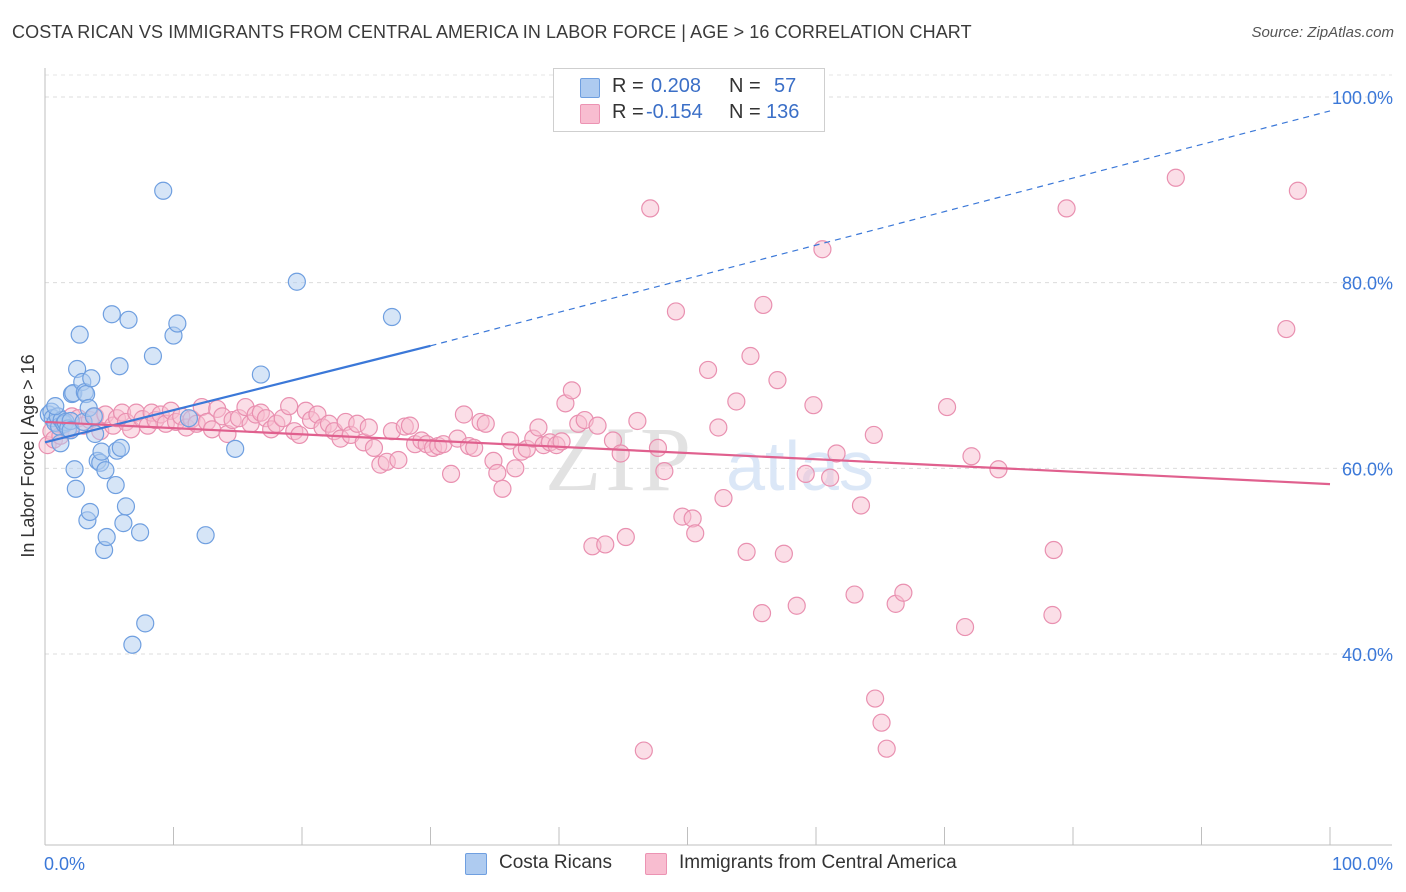  What do you see at coordinates (1367, 284) in the screenshot?
I see `y-tick-label: 80.0%` at bounding box center [1367, 284].